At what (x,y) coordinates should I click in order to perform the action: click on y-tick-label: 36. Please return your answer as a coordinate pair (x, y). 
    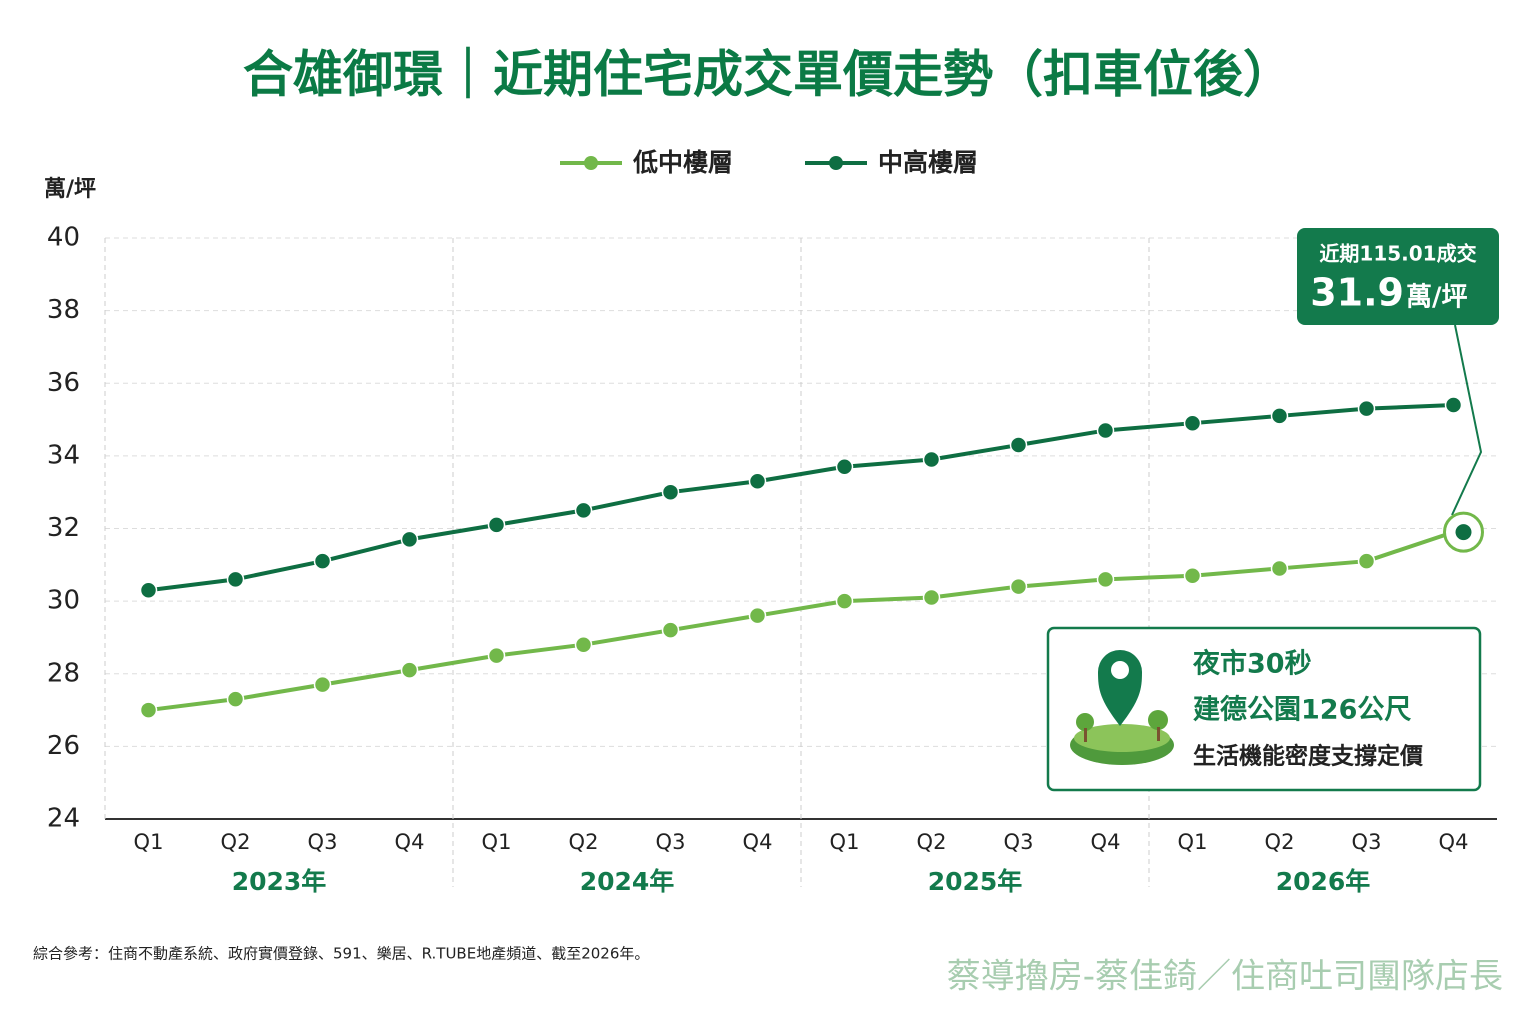
    Looking at the image, I should click on (63, 383).